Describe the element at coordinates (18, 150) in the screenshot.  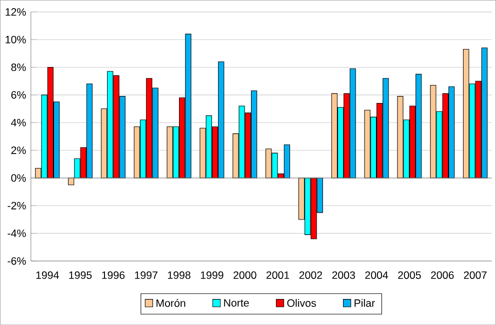
I see `y-tick-label: 2%` at that location.